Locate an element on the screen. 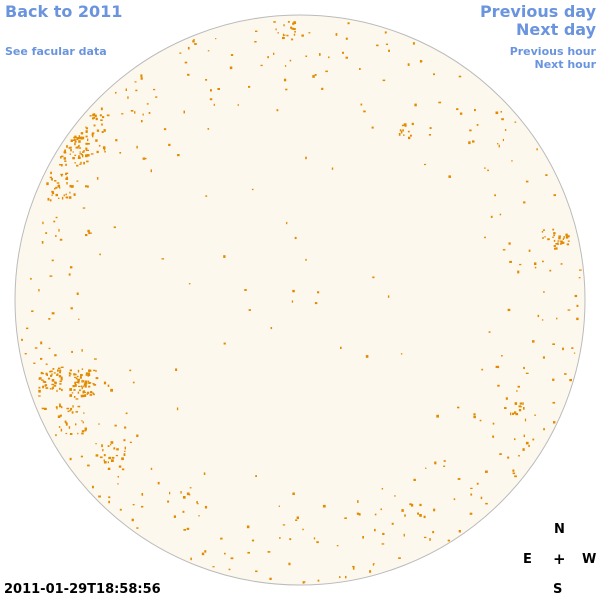 This screenshot has height=600, width=600. see-facular-data-link: See facular data is located at coordinates (56, 51).